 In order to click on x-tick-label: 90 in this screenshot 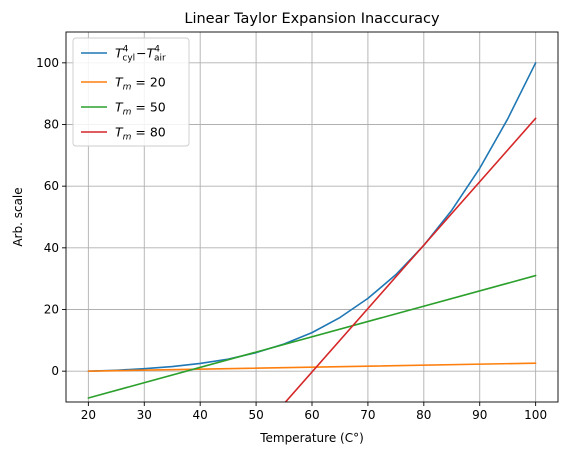, I will do `click(479, 415)`.